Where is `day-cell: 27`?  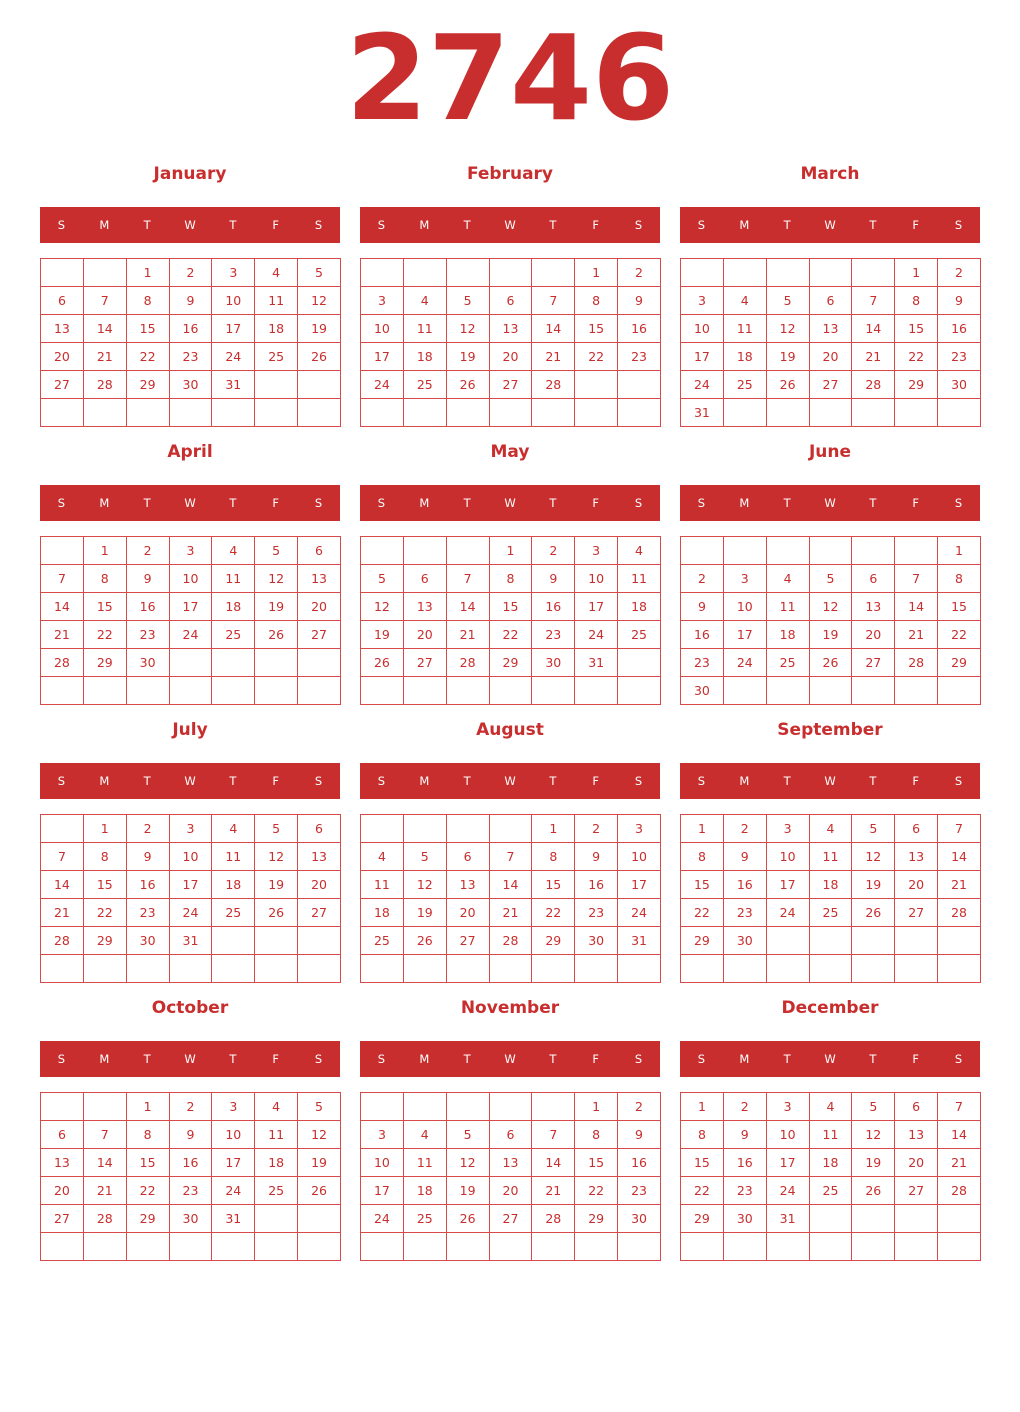 day-cell: 27 is located at coordinates (510, 384).